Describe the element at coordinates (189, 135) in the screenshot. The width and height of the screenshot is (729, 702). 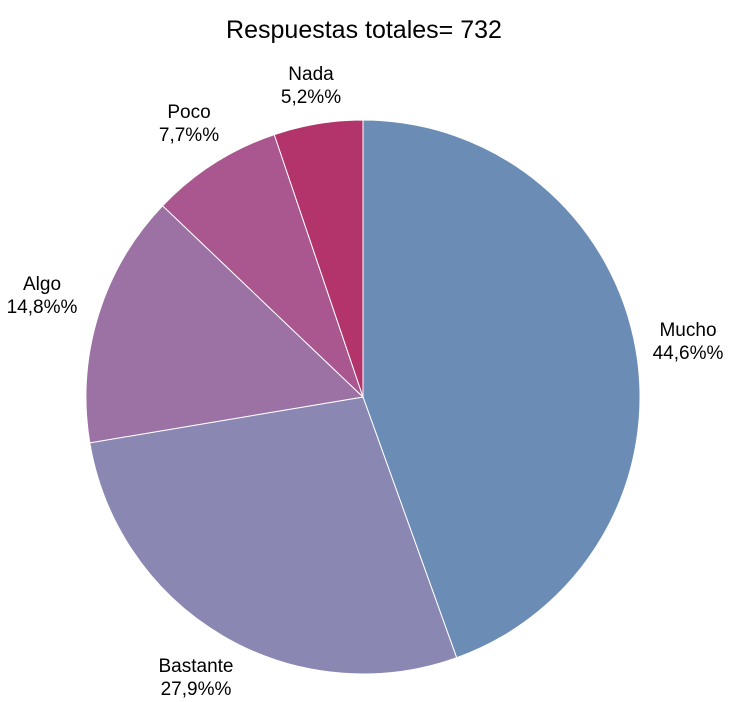
I see `slice-value-poco: 7,7%%` at that location.